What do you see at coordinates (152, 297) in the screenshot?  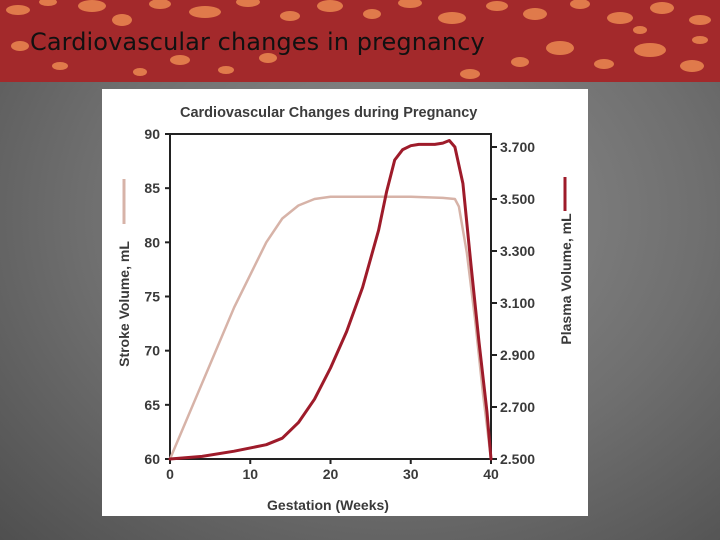 I see `left-y-tick-label: 75` at bounding box center [152, 297].